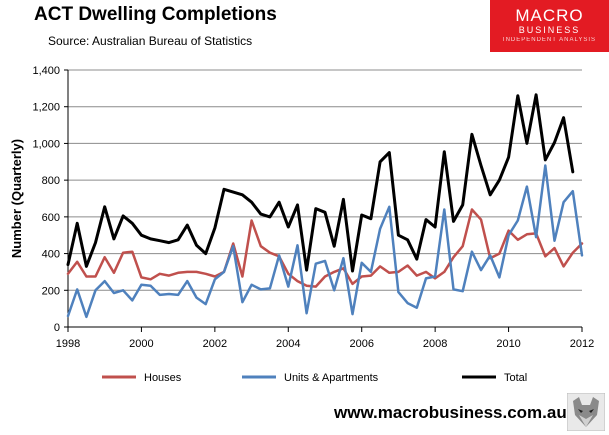 Image resolution: width=609 pixels, height=435 pixels. What do you see at coordinates (68, 344) in the screenshot?
I see `x-tick-label: 1998` at bounding box center [68, 344].